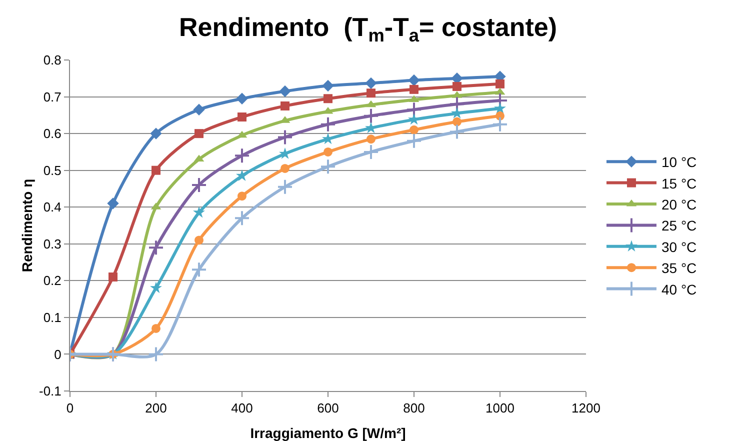 This screenshot has height=441, width=736. I want to click on legend-label: 10 °C, so click(679, 162).